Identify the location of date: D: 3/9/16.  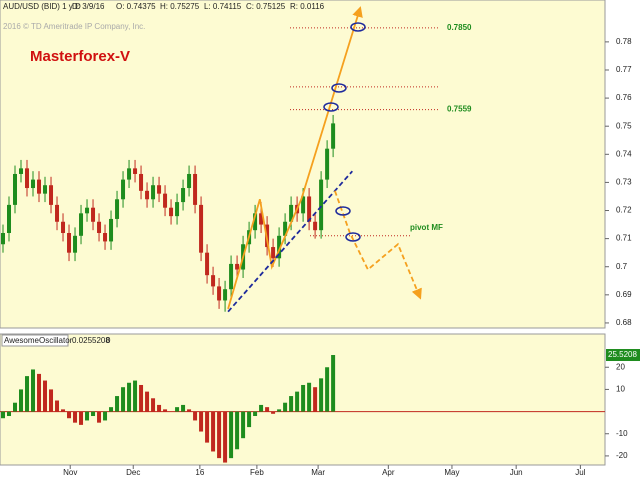
(88, 6).